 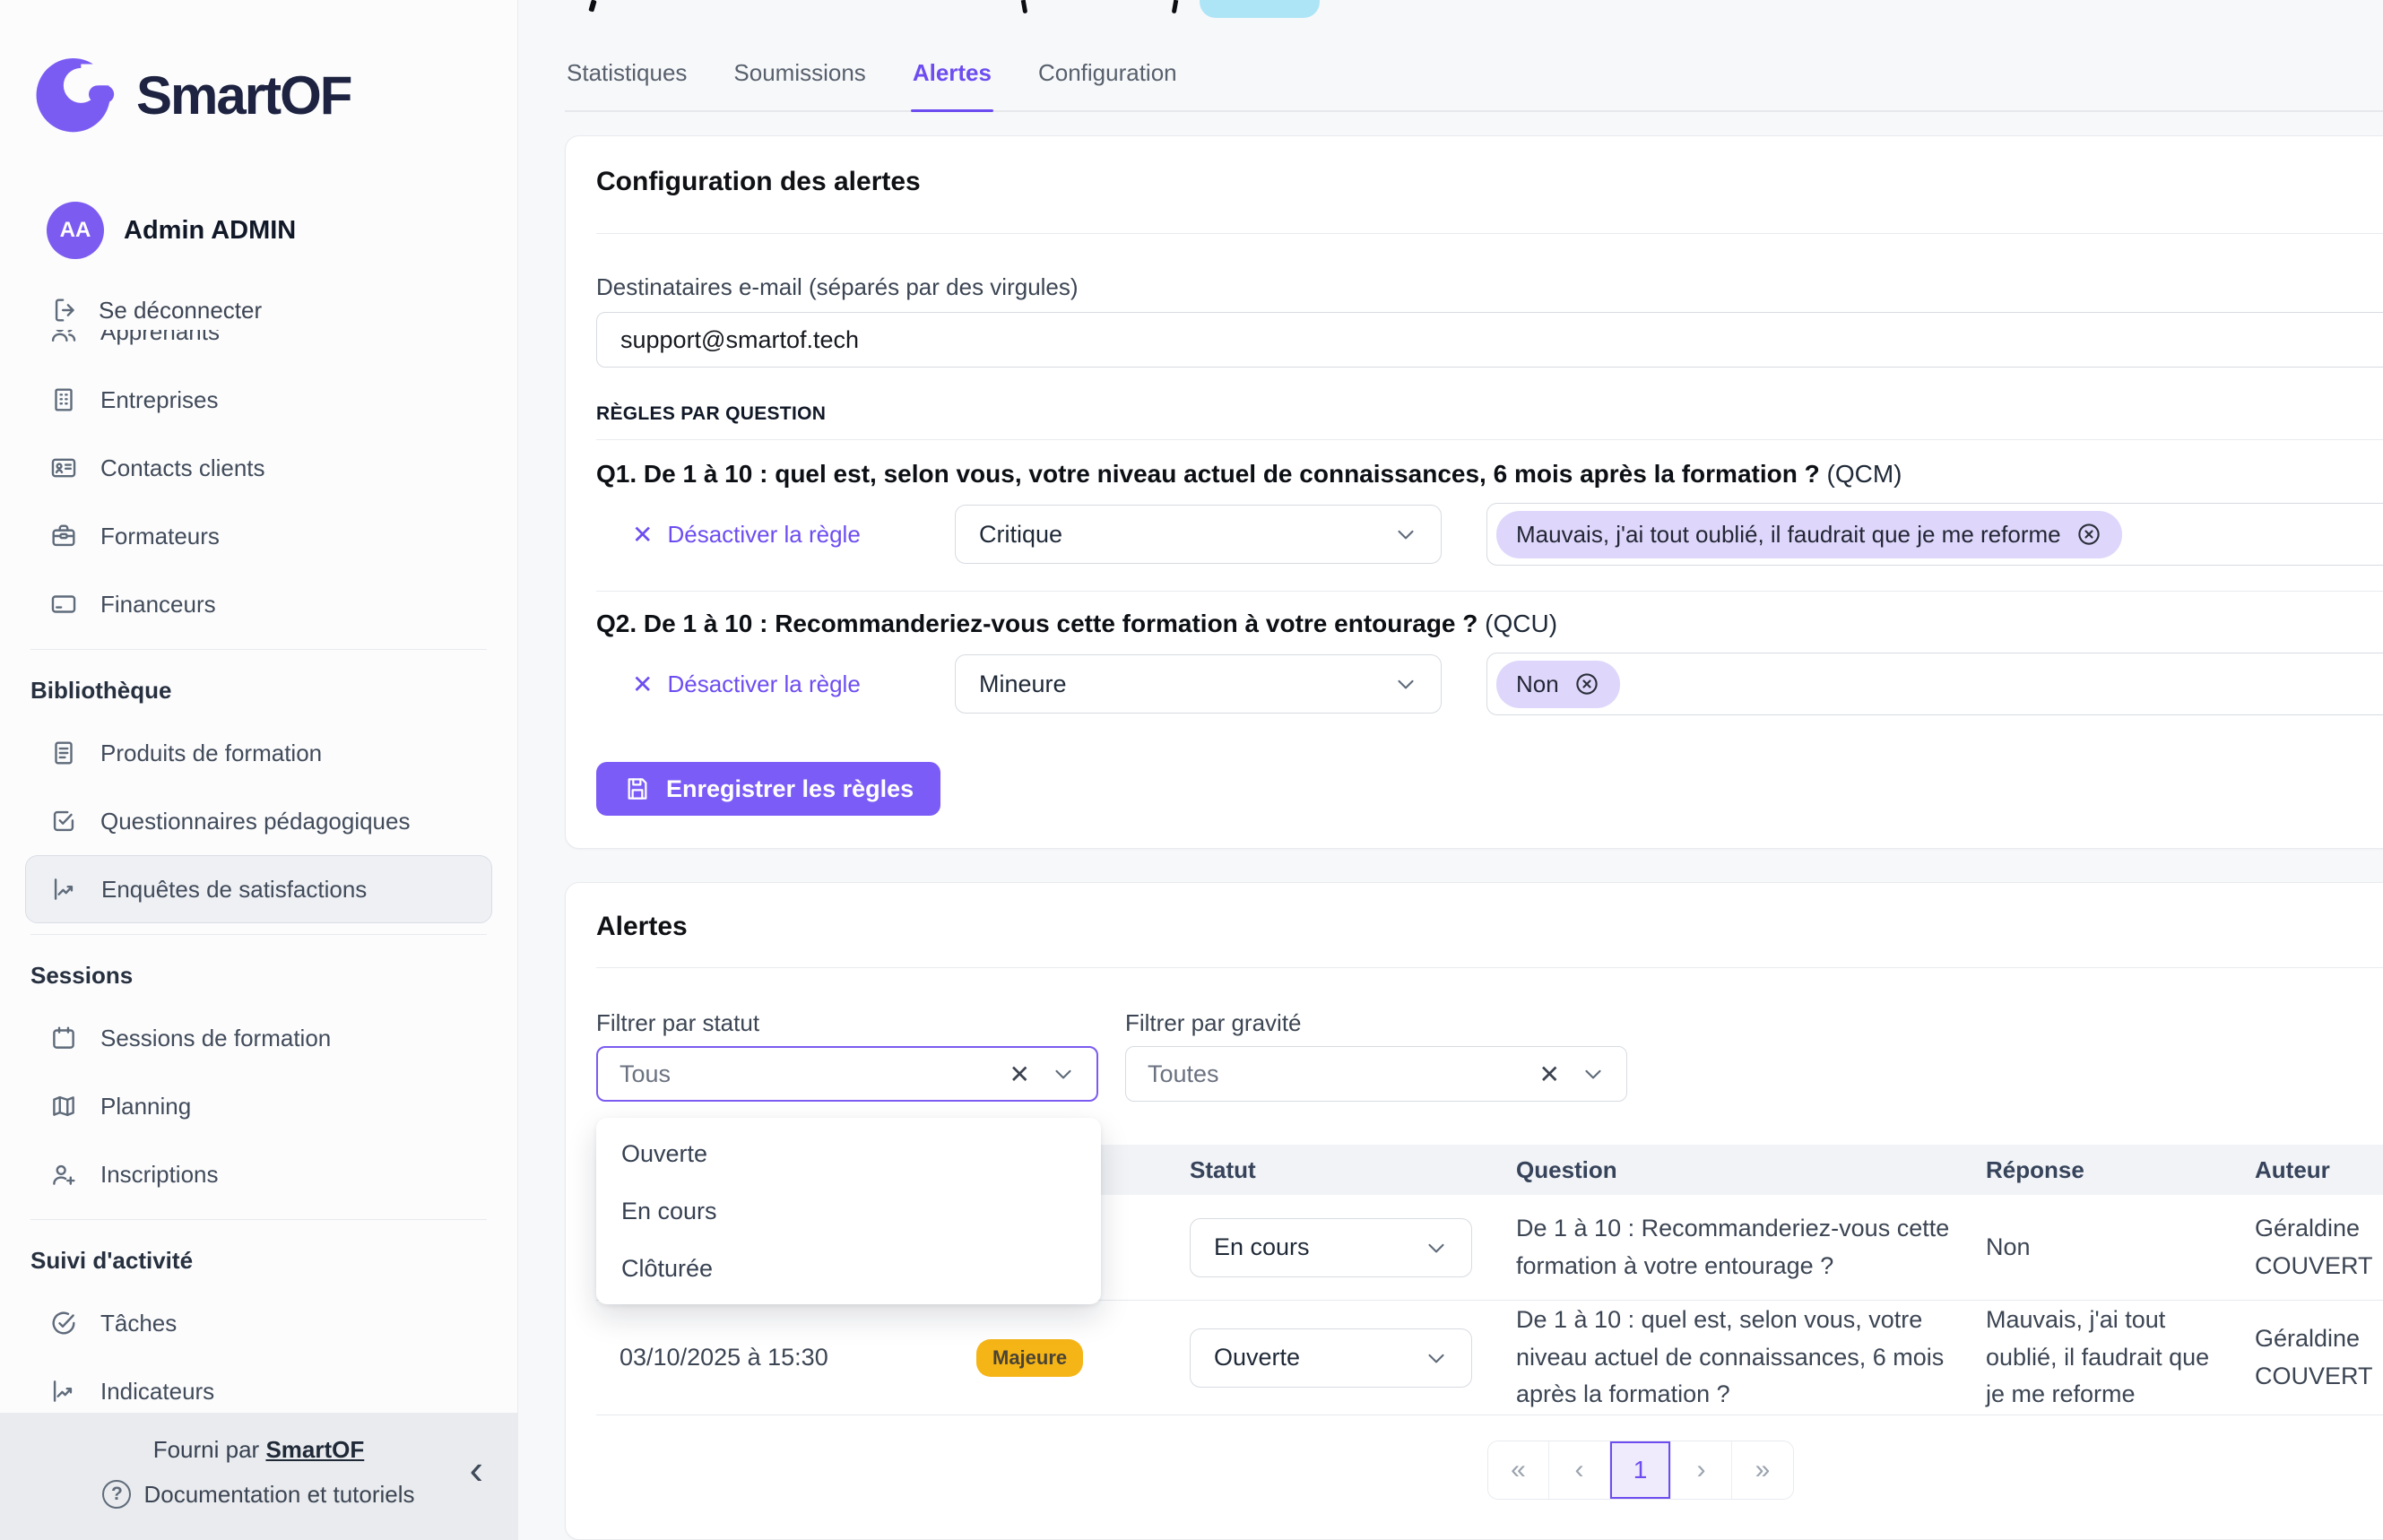 What do you see at coordinates (258, 400) in the screenshot?
I see `sidebar-item-entreprises: Entreprises` at bounding box center [258, 400].